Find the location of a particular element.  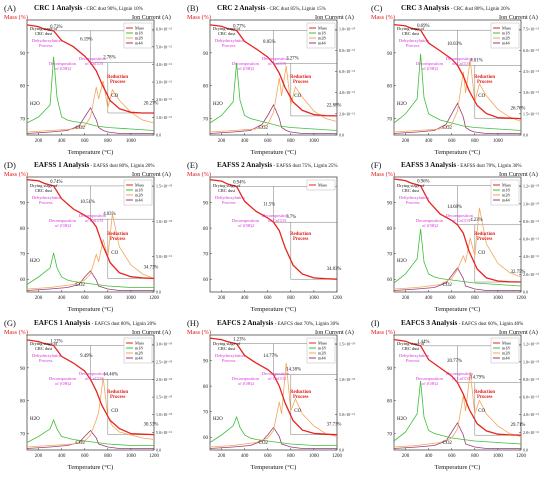

annotation-dehydroxylation: Dehydroxylation is located at coordinates (414, 197).